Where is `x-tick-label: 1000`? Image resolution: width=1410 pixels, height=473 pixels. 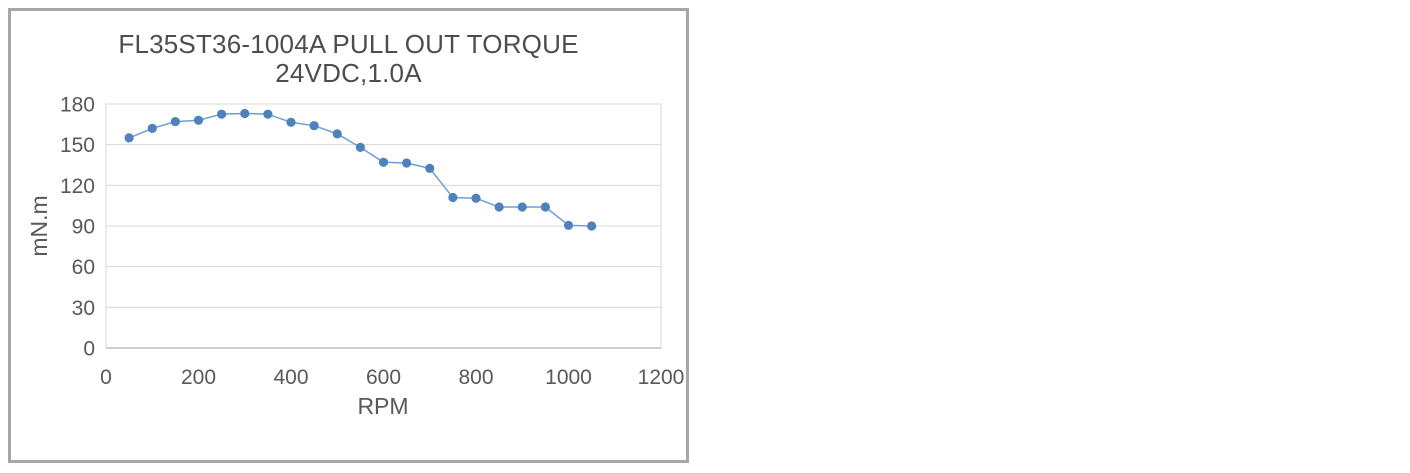 x-tick-label: 1000 is located at coordinates (568, 377).